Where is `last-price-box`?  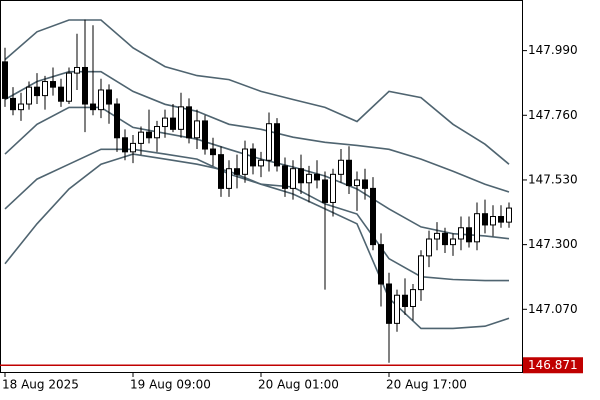
last-price-box is located at coordinates (553, 365).